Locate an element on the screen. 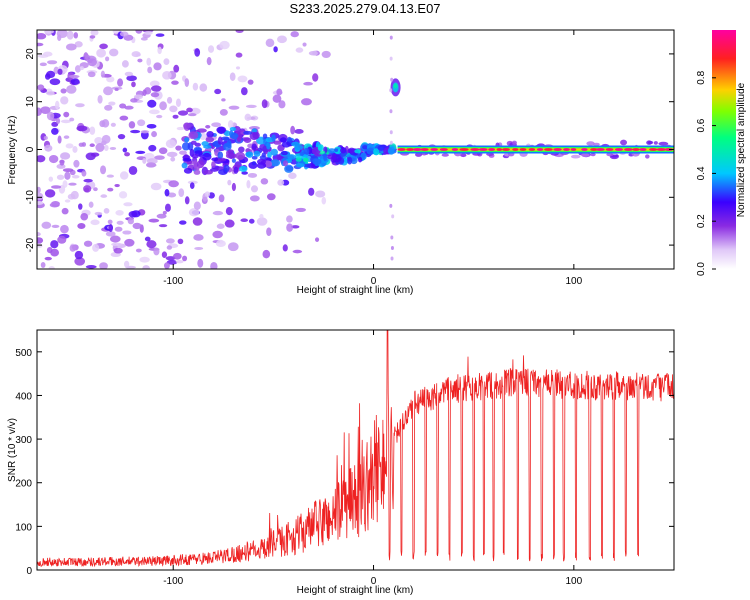 This screenshot has width=750, height=600. colorbar-tick-label: 0.4 is located at coordinates (701, 173).